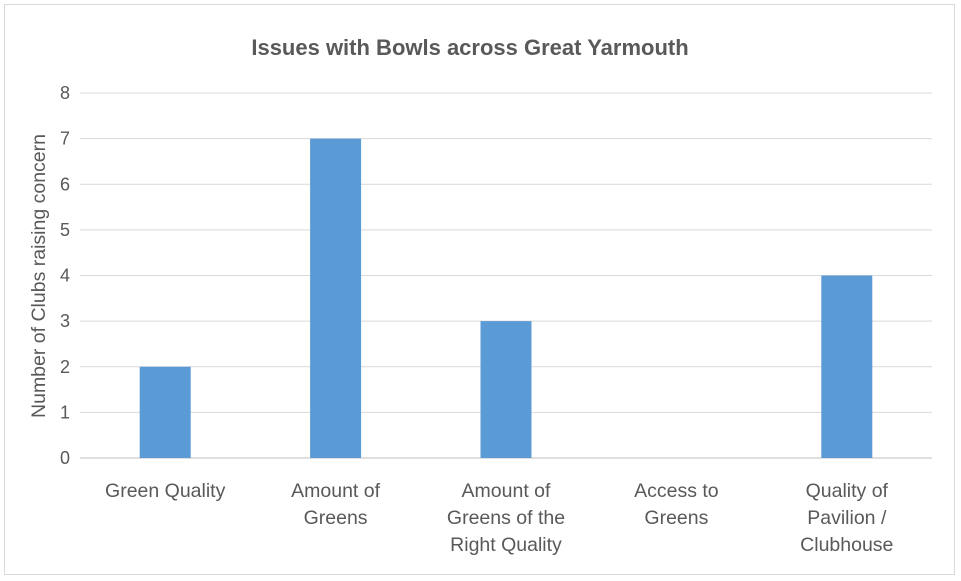 The image size is (961, 581). What do you see at coordinates (39, 276) in the screenshot?
I see `y-axis-label: Number of Clubs raising concern` at bounding box center [39, 276].